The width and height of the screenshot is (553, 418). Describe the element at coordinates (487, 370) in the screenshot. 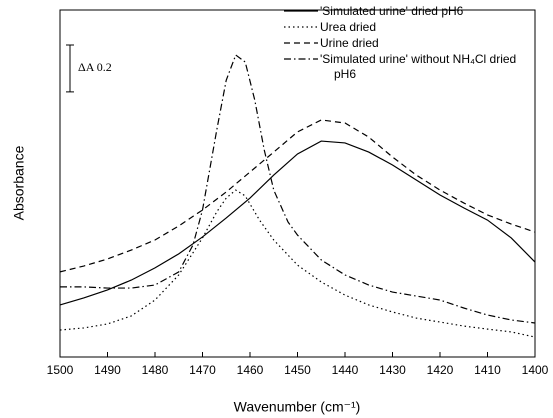

I see `x-tick-label: 1410` at that location.